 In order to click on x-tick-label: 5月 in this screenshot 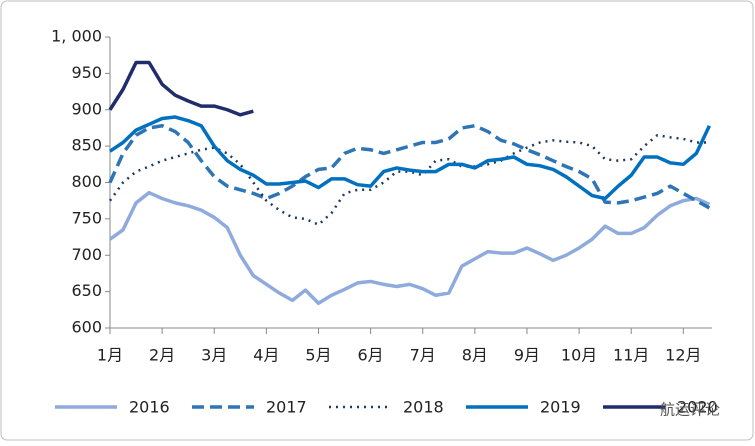, I will do `click(318, 355)`.